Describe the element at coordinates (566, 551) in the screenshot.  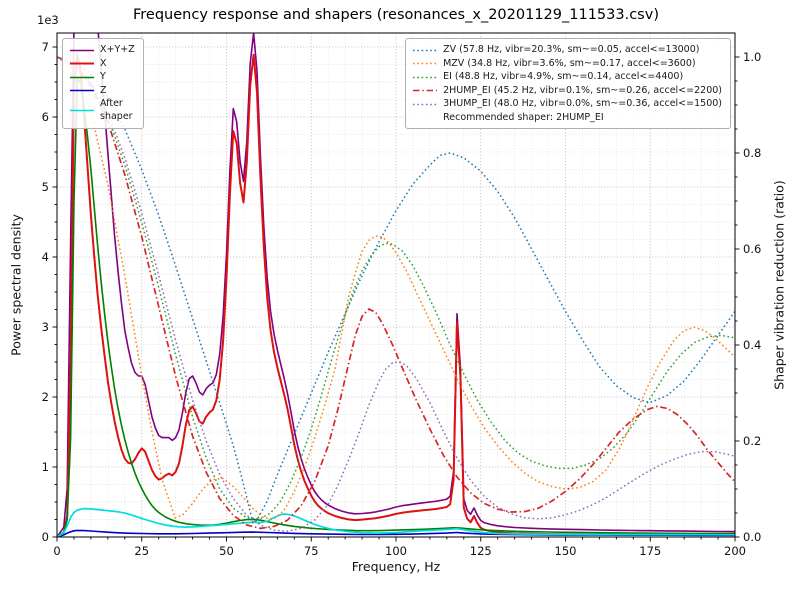
I see `svg-text: 150` at that location.